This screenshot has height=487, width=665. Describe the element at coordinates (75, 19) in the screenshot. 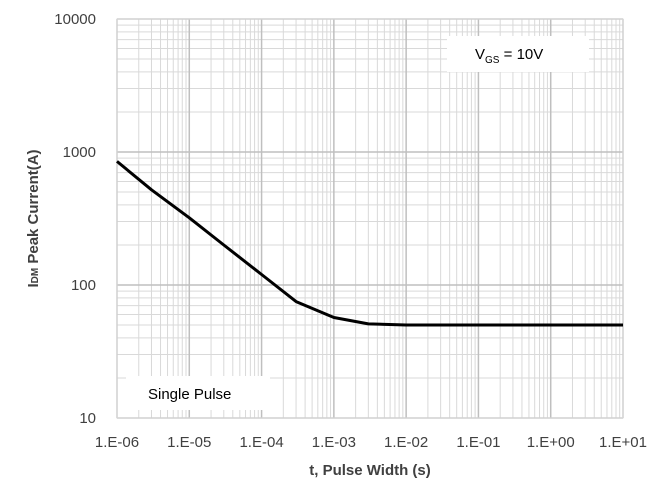

I see `y-tick-label: 10000` at that location.